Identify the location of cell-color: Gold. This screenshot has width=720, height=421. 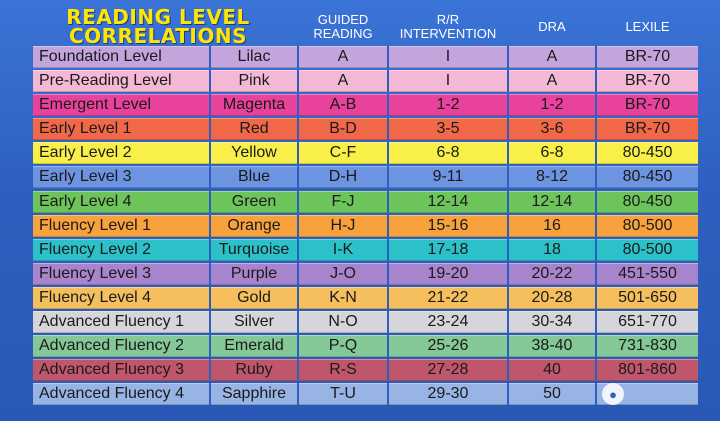
(254, 297).